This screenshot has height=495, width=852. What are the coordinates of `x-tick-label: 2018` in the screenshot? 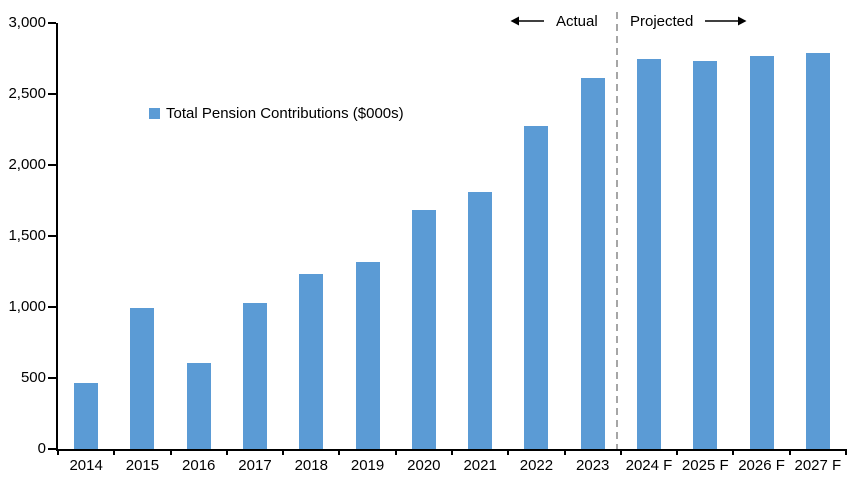 It's located at (311, 465).